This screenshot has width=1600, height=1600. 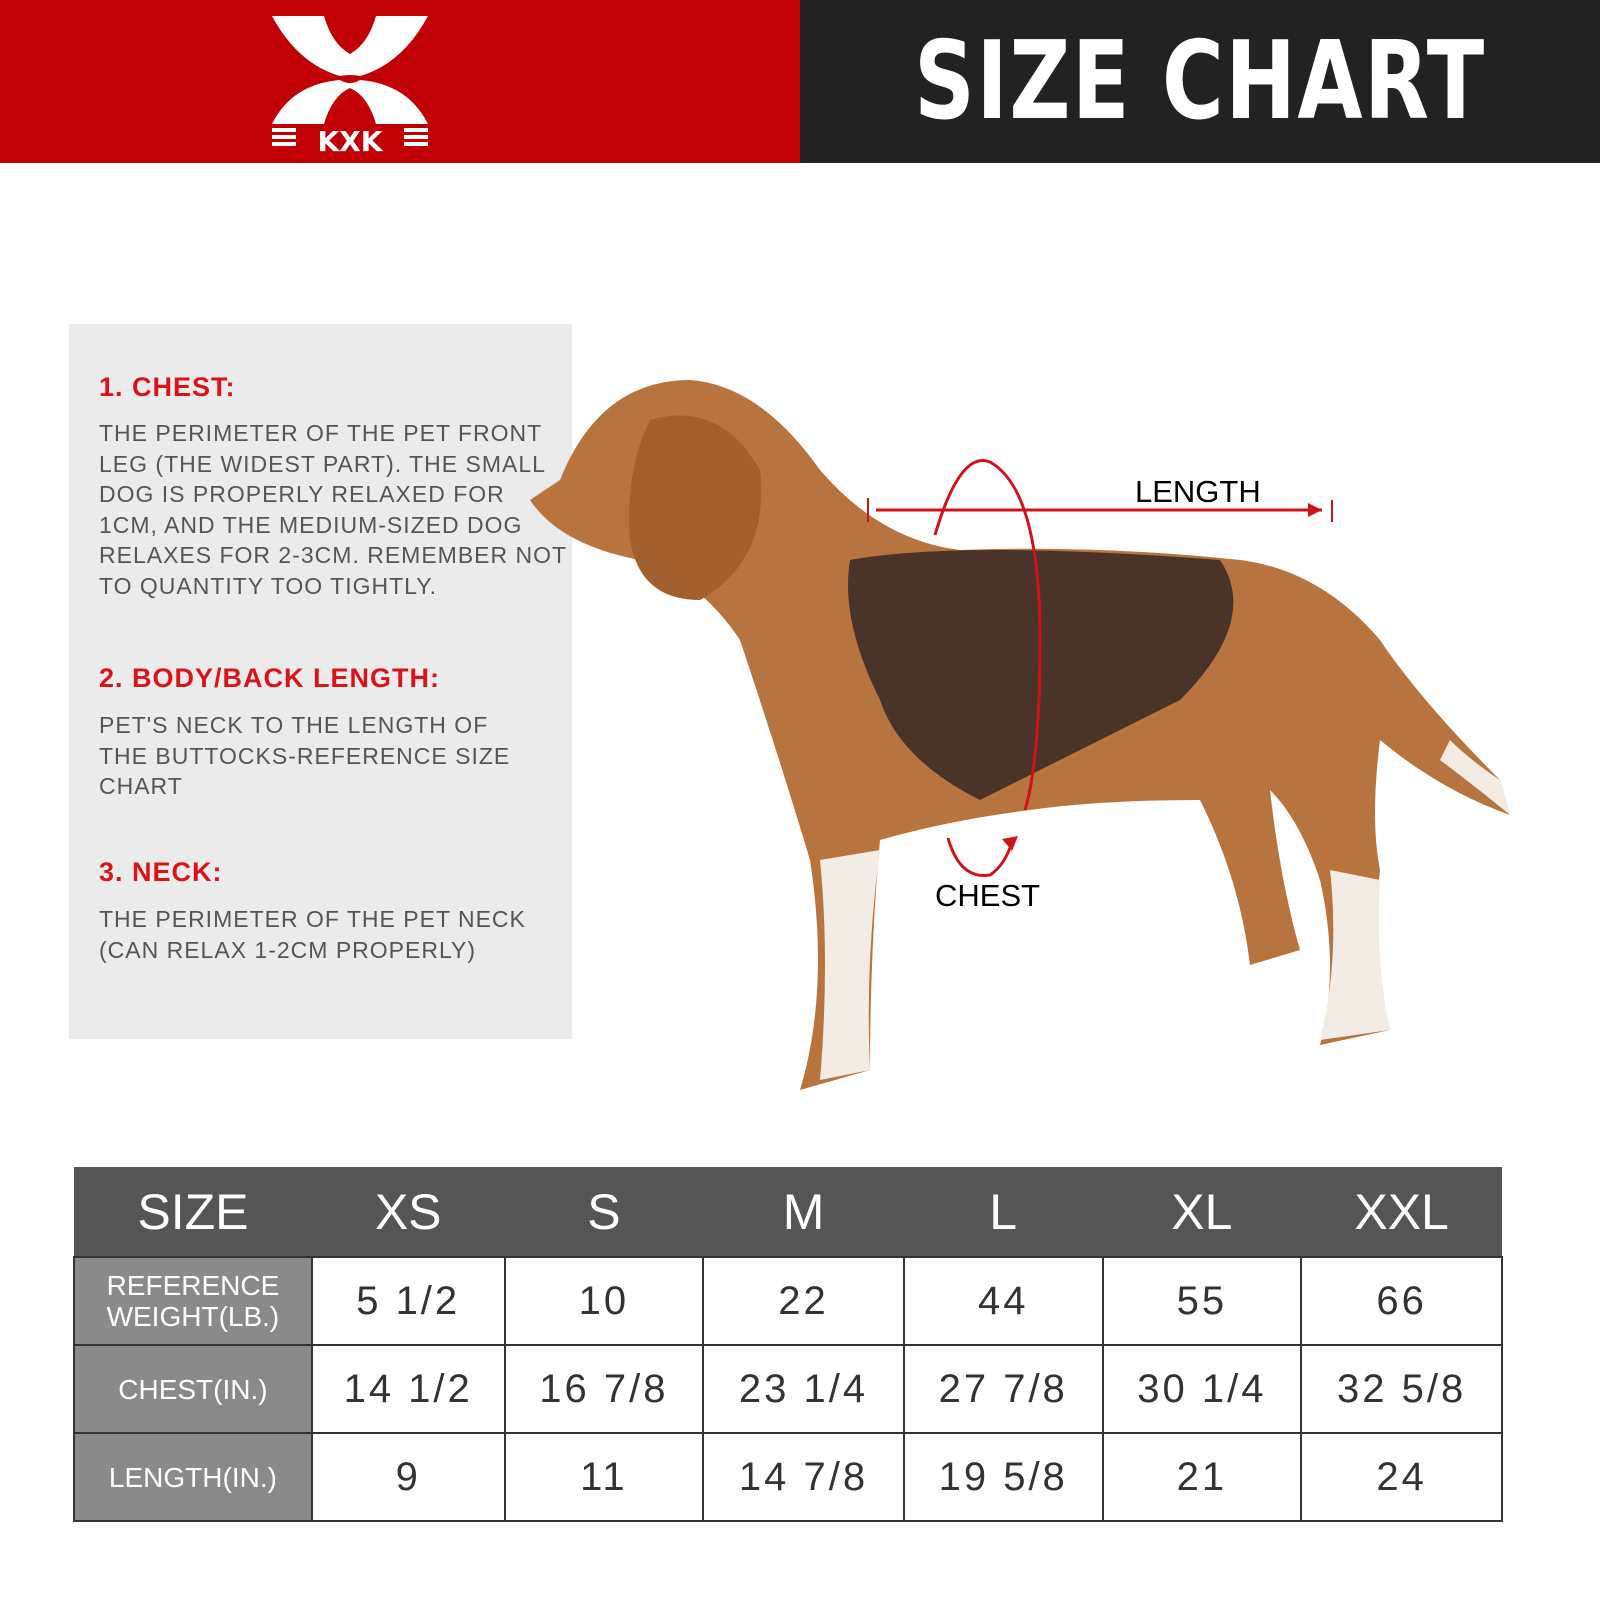 What do you see at coordinates (1401, 1212) in the screenshot?
I see `header-xxl: XXL` at bounding box center [1401, 1212].